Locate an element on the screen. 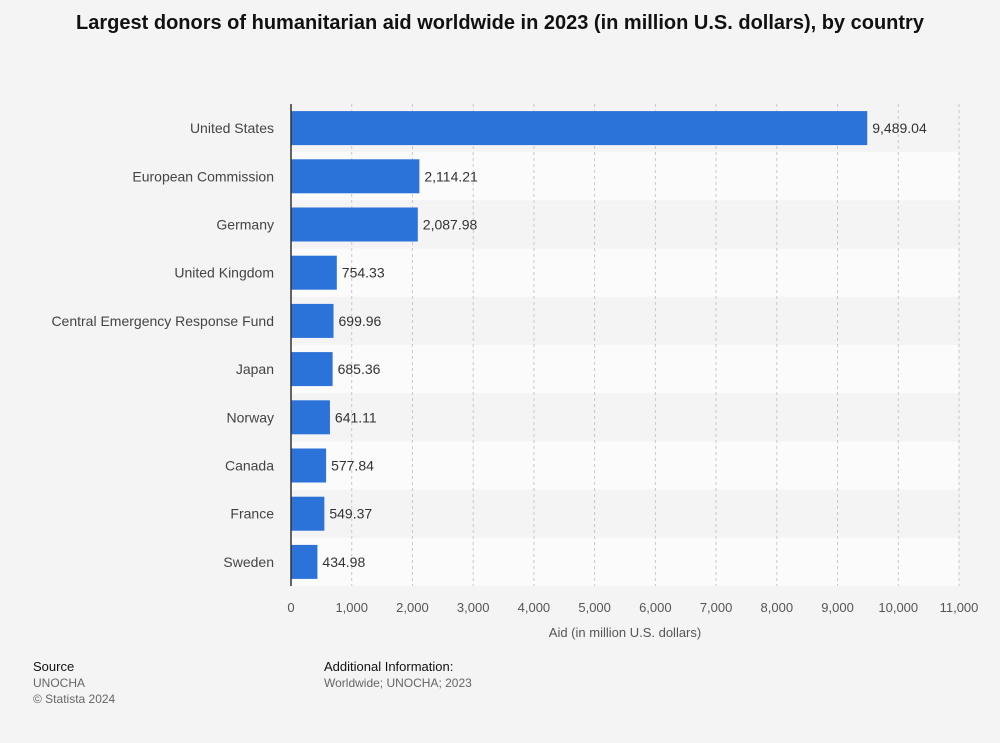 The height and width of the screenshot is (743, 1000). category-label: France is located at coordinates (252, 514).